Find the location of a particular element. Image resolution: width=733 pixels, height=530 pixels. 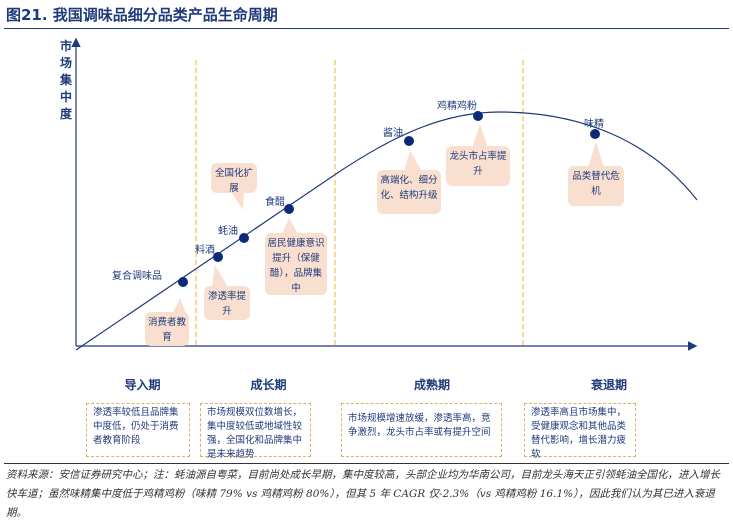

product-label: 酱油 is located at coordinates (393, 133).